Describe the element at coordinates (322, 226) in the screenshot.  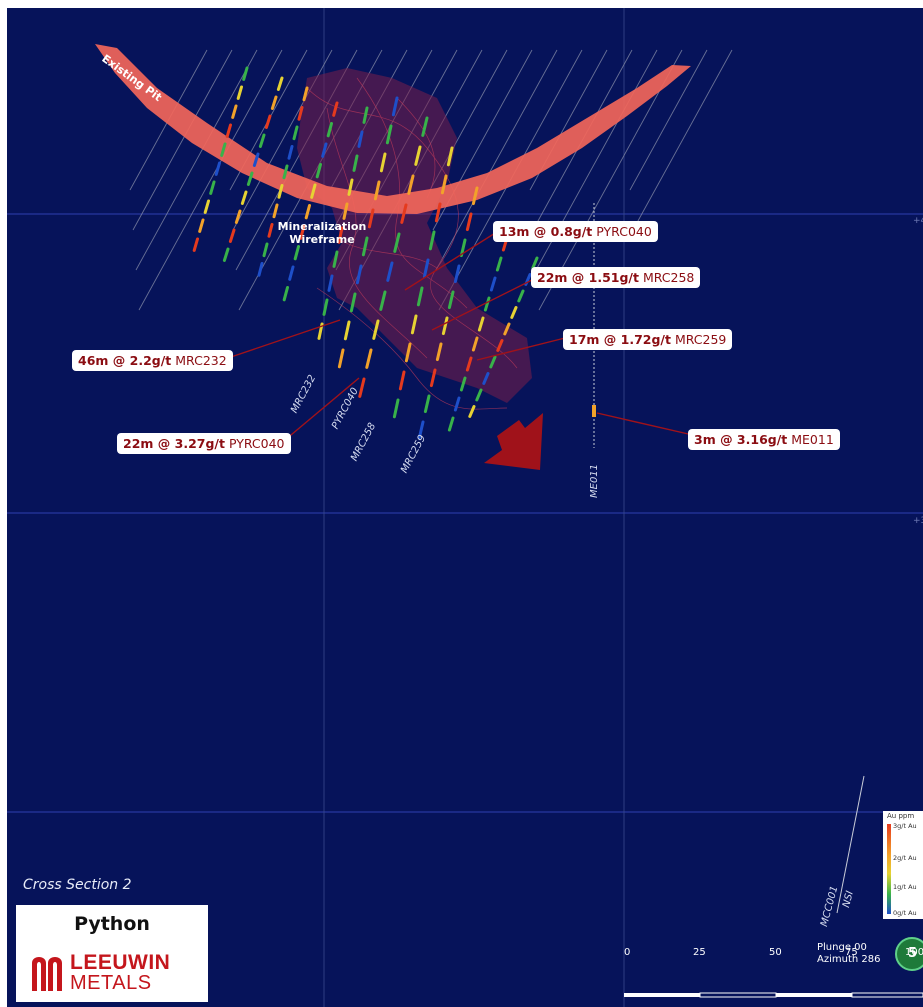
I see `wireframe-label-line1: Mineralization` at that location.